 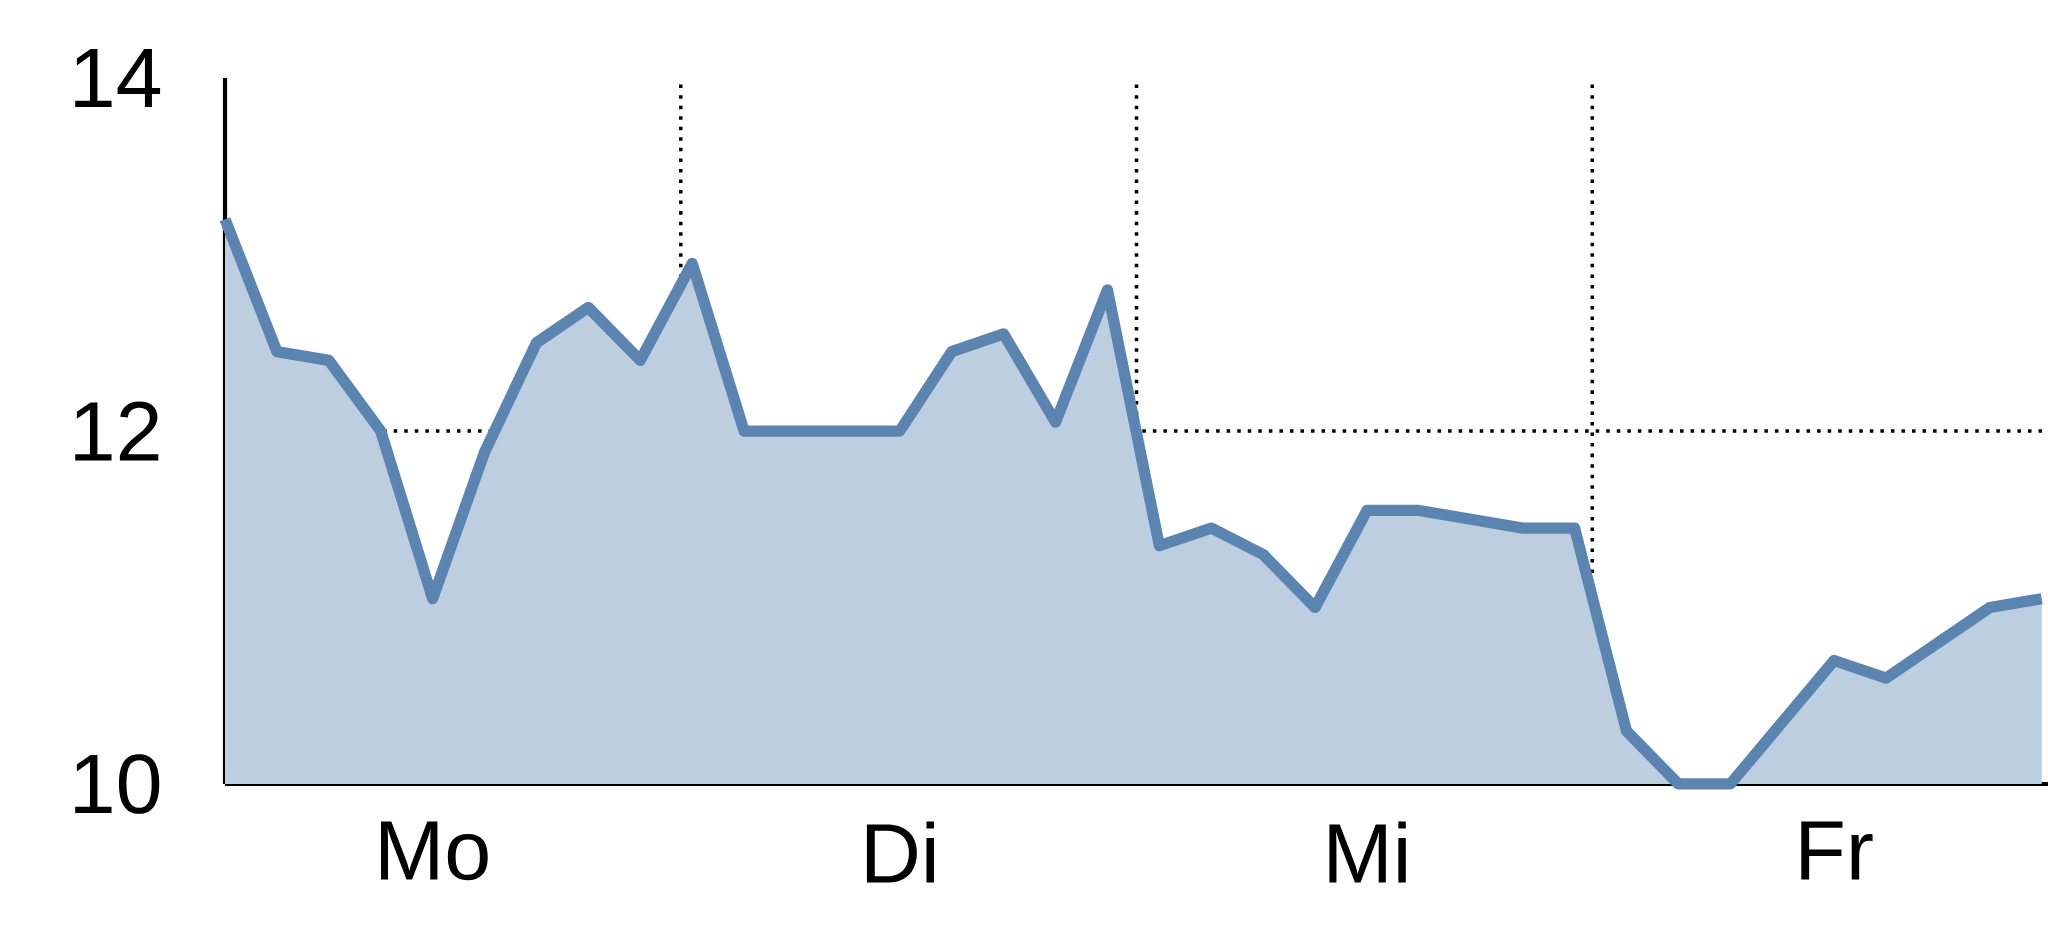 What do you see at coordinates (434, 851) in the screenshot?
I see `x-tick-label: Mo` at bounding box center [434, 851].